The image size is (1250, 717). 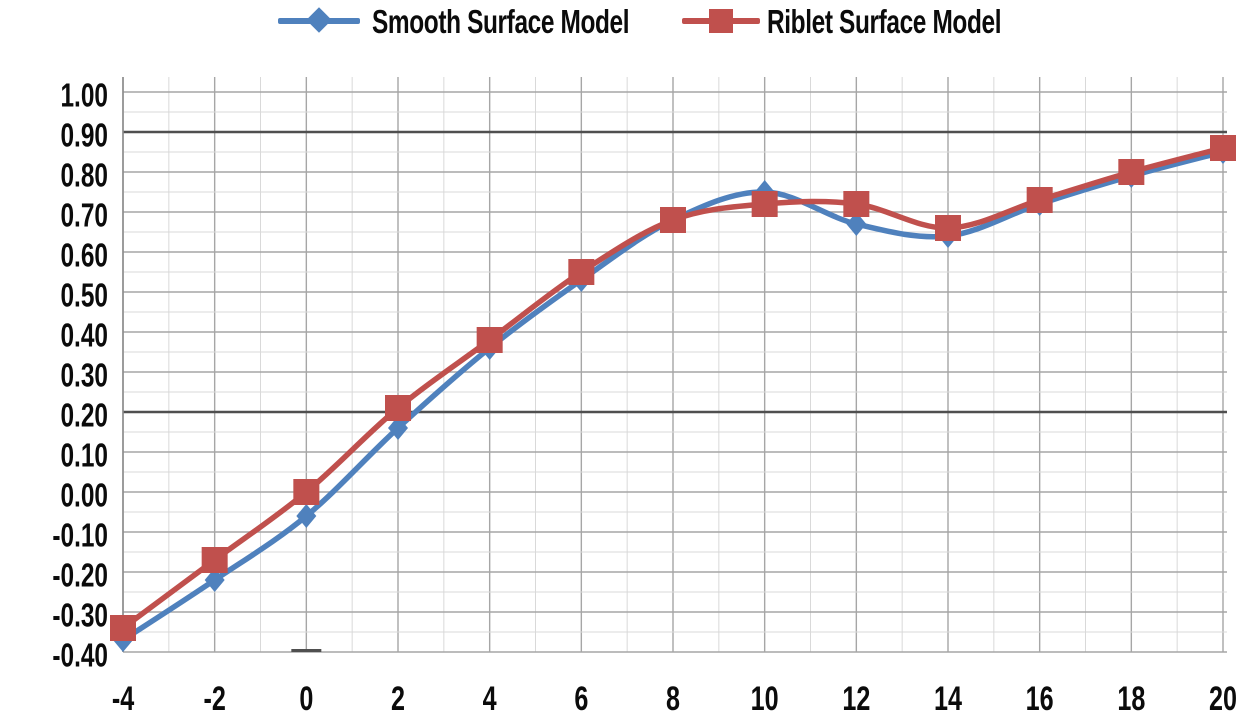 What do you see at coordinates (123, 698) in the screenshot?
I see `x-tick-label: -4` at bounding box center [123, 698].